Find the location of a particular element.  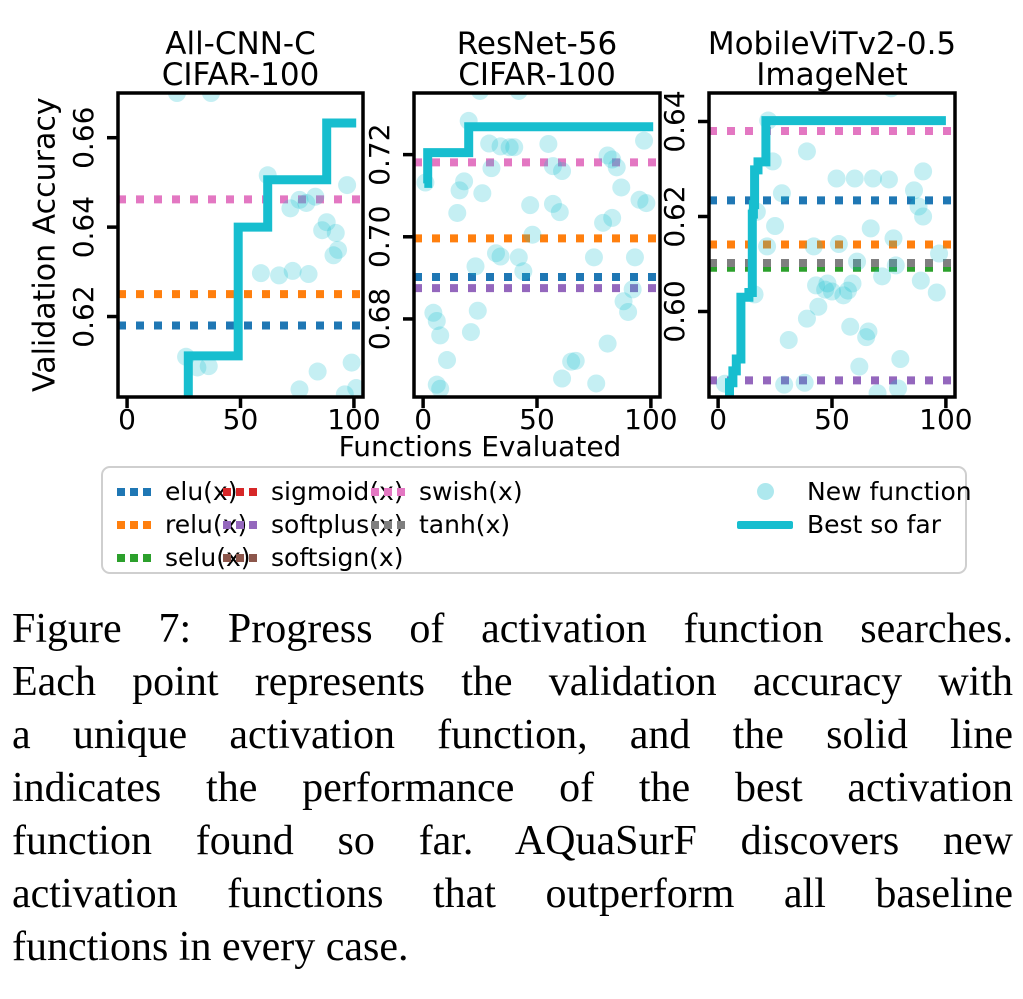

legend-item-softsign-x: softsign(x) is located at coordinates (313, 557).